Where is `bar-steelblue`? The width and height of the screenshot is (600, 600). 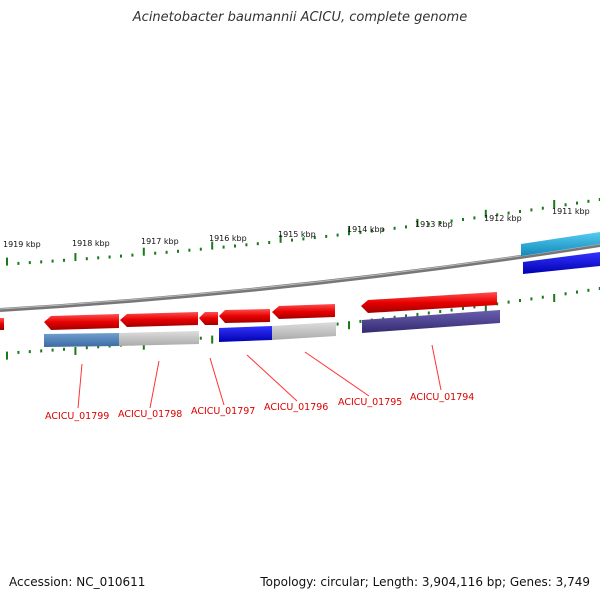 bar-steelblue is located at coordinates (81, 340).